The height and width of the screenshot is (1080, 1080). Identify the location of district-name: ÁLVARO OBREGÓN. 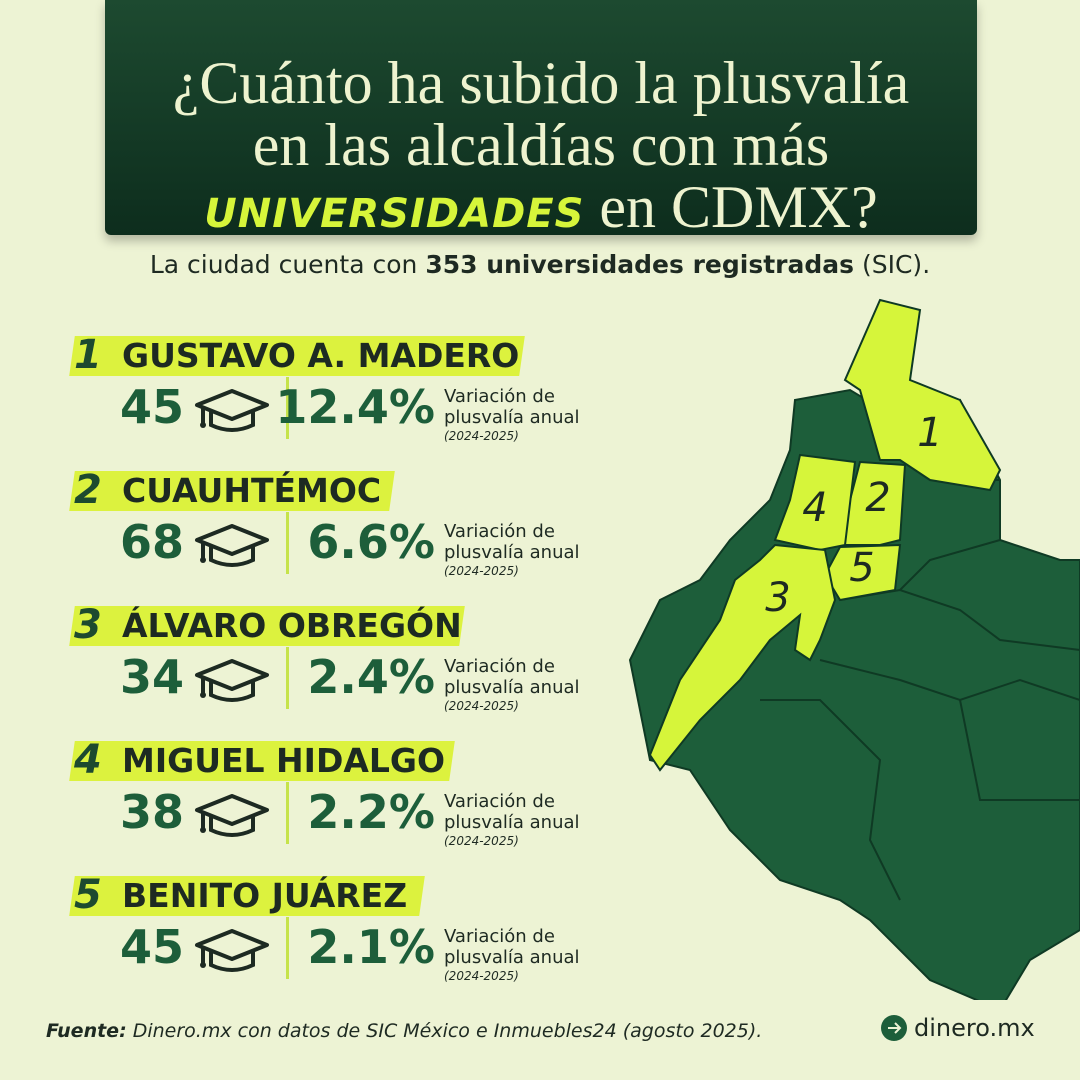
(292, 625).